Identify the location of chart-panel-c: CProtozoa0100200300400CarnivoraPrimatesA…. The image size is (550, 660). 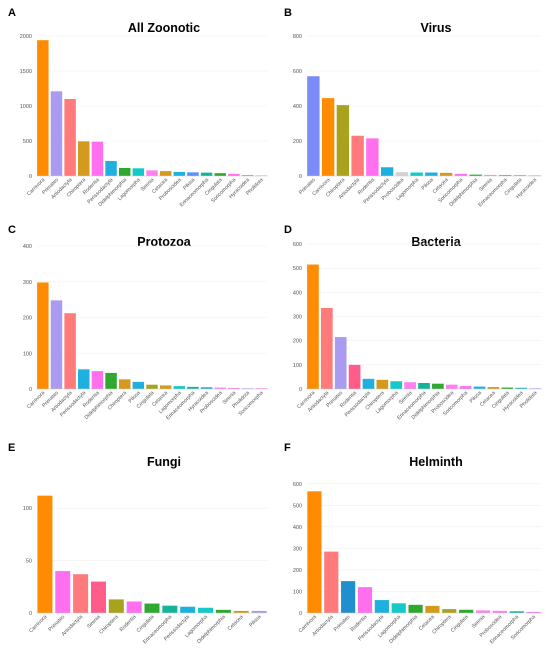
(138, 322).